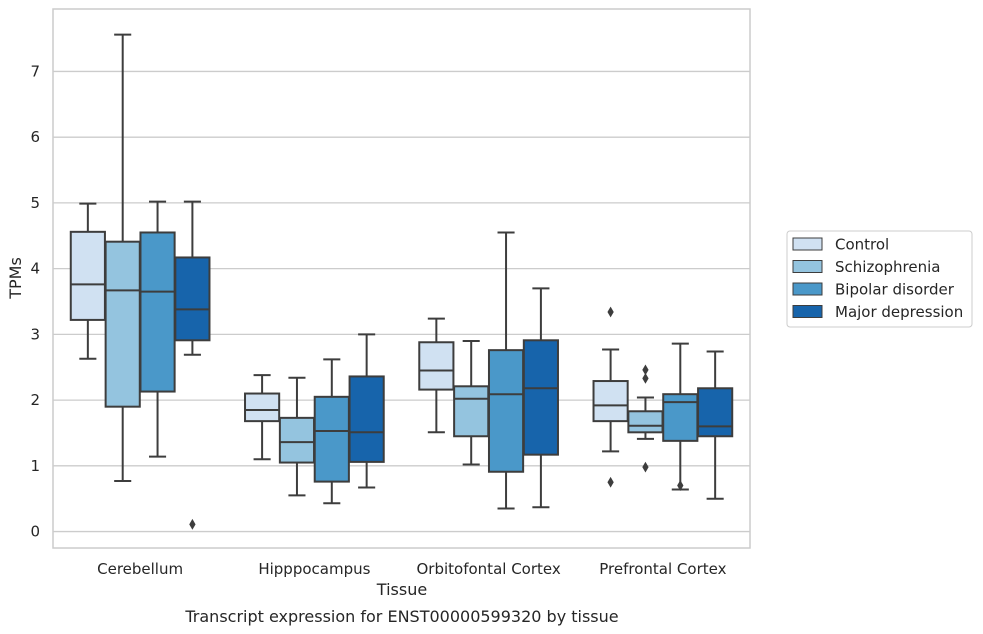  I want to click on x-tick-label: Hipppocampus, so click(314, 569).